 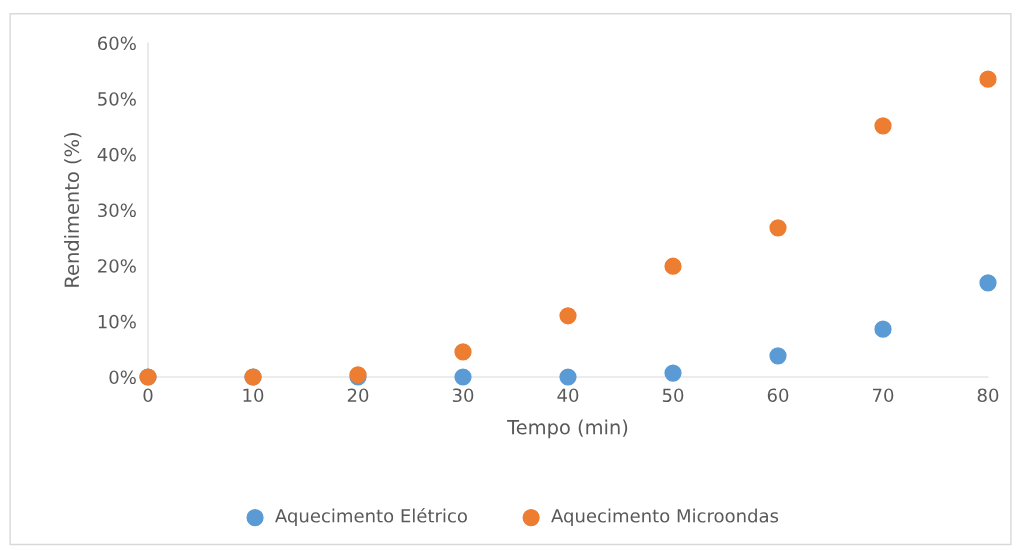 I want to click on y-tick-label: 20%, so click(x=117, y=266).